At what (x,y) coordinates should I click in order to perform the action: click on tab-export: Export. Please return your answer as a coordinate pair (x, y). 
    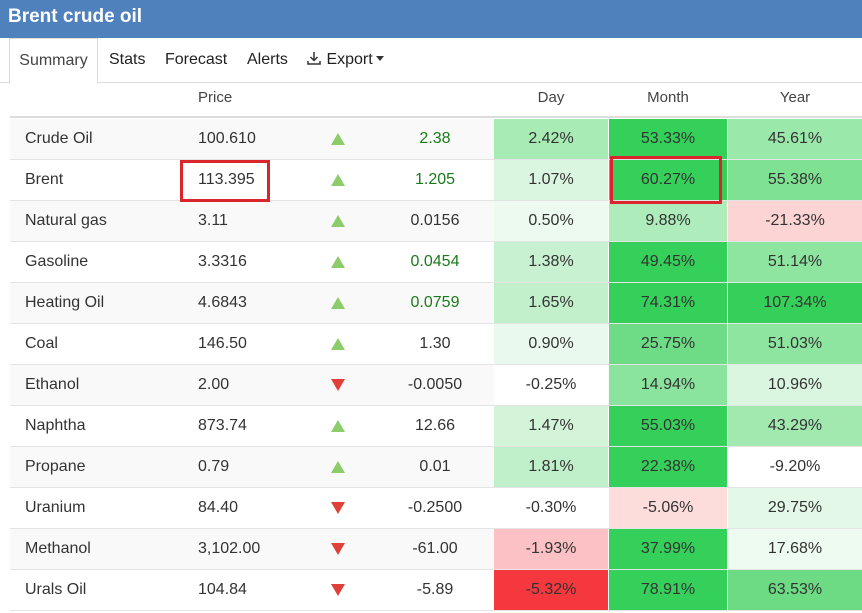
    Looking at the image, I should click on (345, 60).